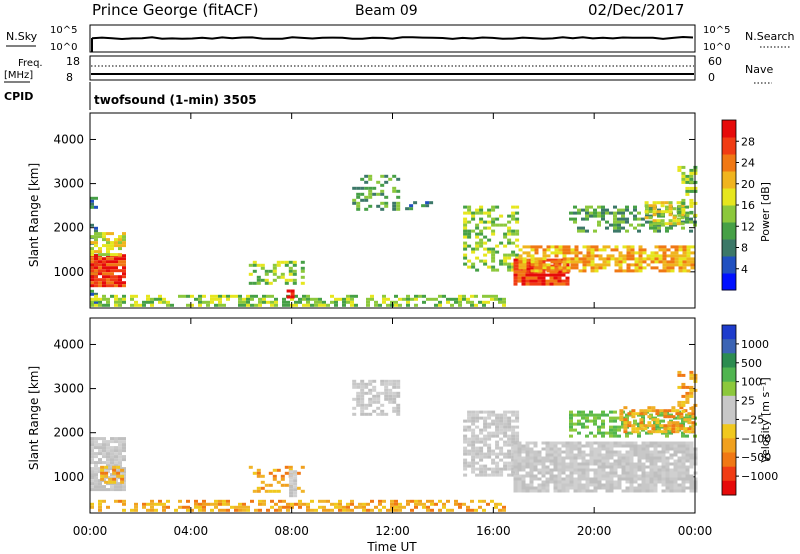  What do you see at coordinates (68, 184) in the screenshot?
I see `power-ytick-label: 3000` at bounding box center [68, 184].